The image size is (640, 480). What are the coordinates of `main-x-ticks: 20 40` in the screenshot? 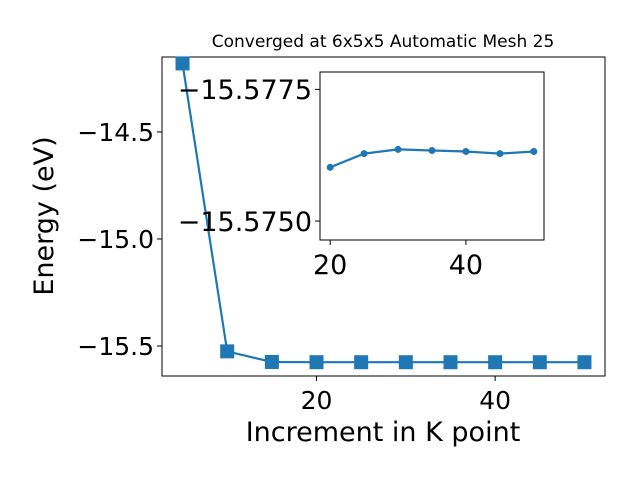 It's located at (406, 395).